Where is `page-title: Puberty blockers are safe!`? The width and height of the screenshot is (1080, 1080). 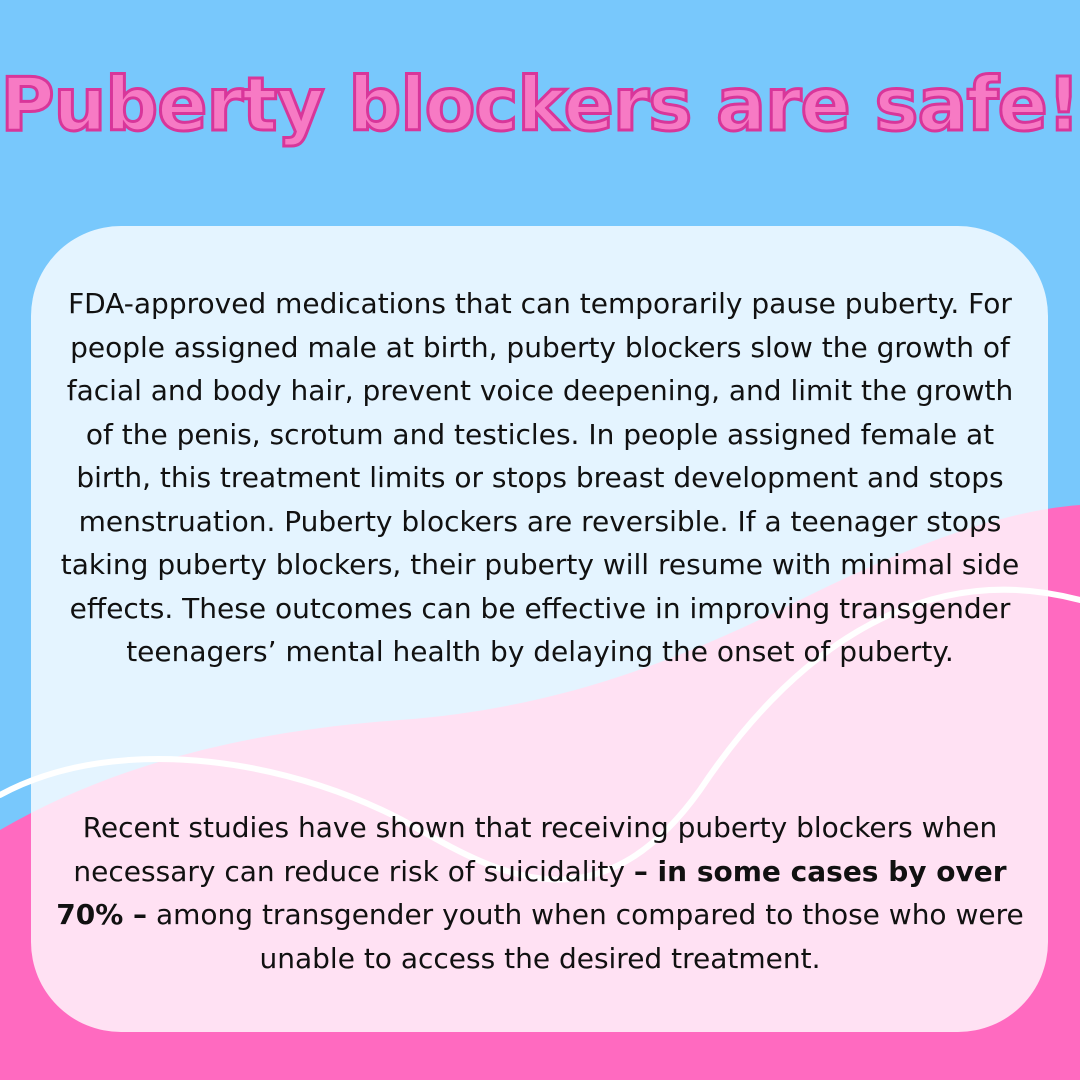
page-title: Puberty blockers are safe! is located at coordinates (540, 105).